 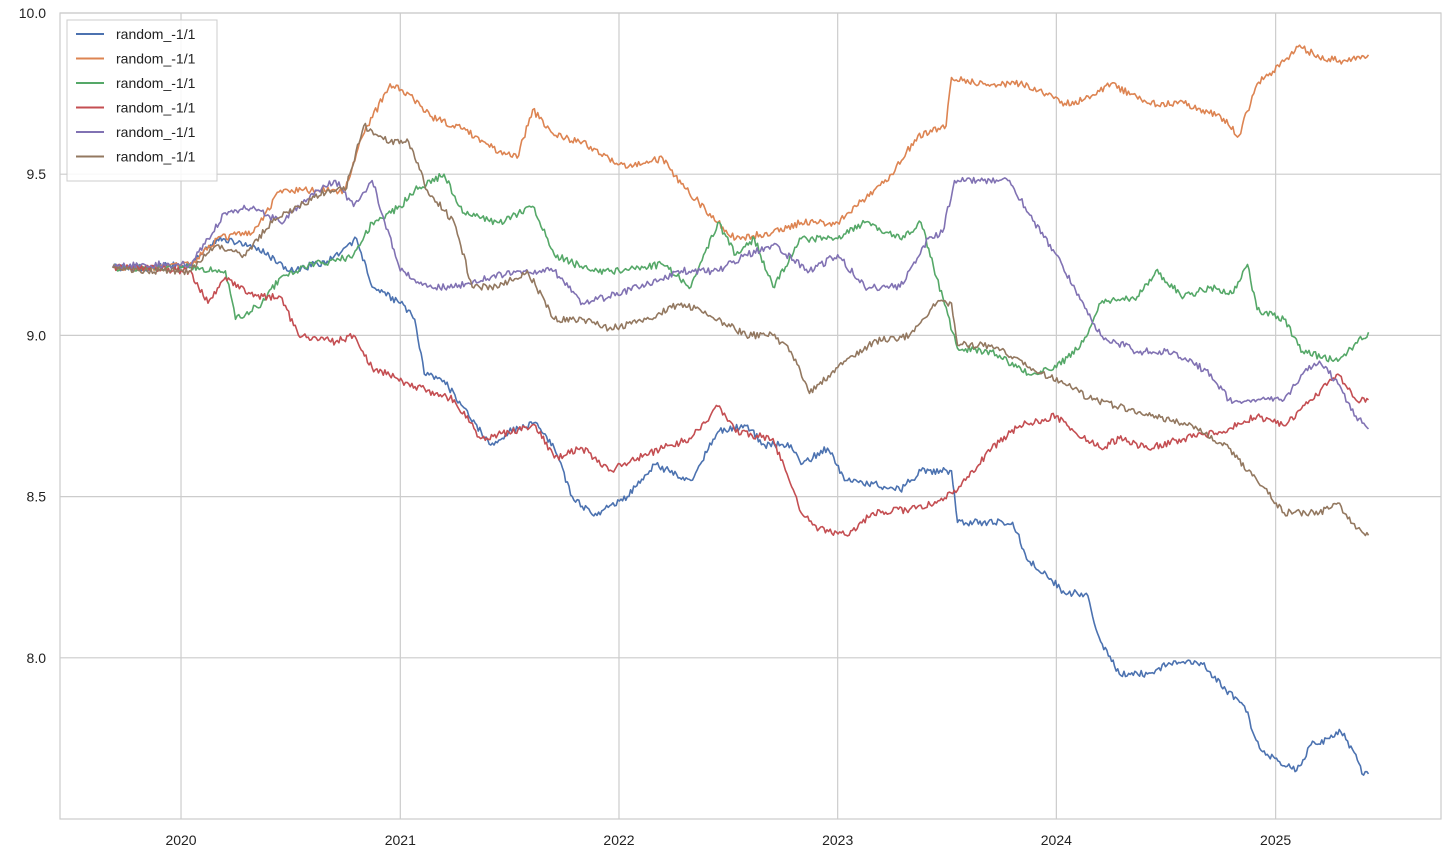 I want to click on y-tick-label: 9.0, so click(x=37, y=335).